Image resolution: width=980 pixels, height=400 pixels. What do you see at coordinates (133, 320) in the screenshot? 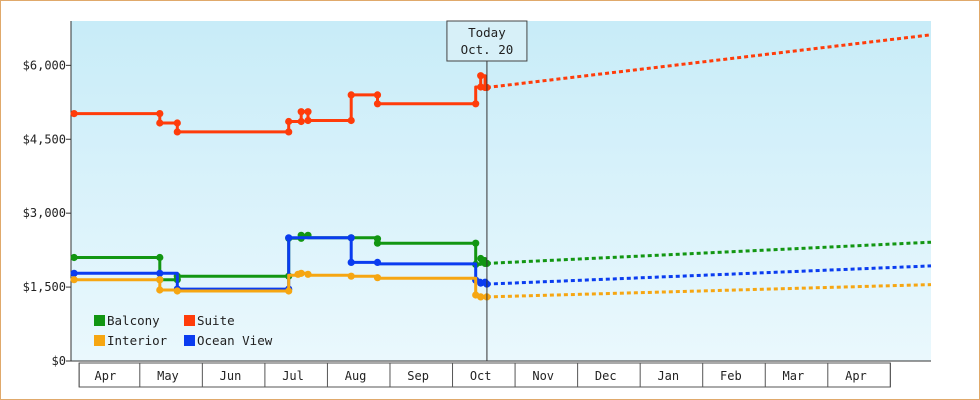
I see `legend-label: Balcony` at bounding box center [133, 320].